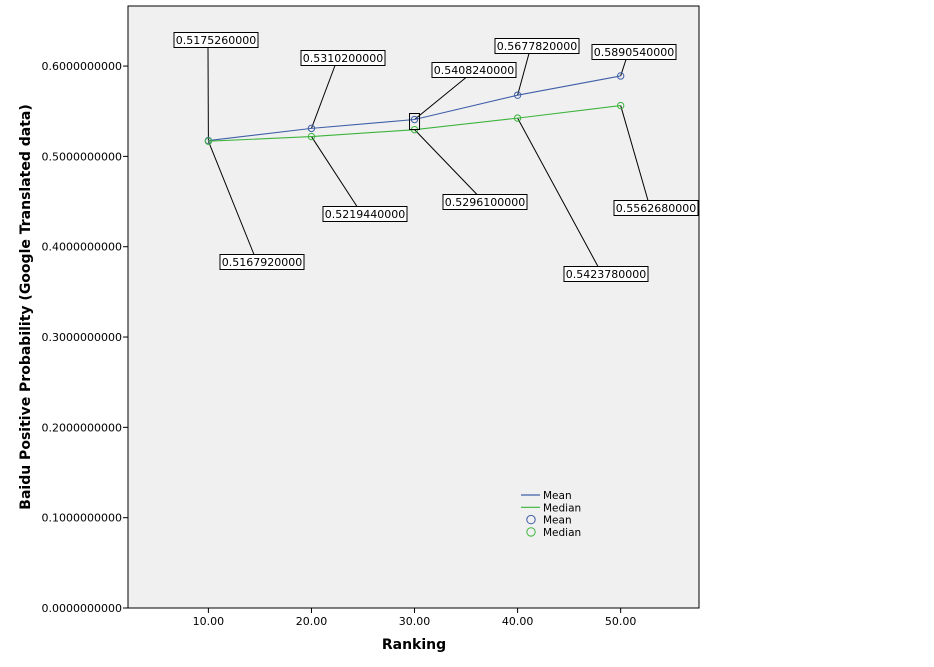 This screenshot has width=934, height=667. I want to click on x-axis: 10.00 20.00 30.00 40.00 50.00, so click(415, 618).